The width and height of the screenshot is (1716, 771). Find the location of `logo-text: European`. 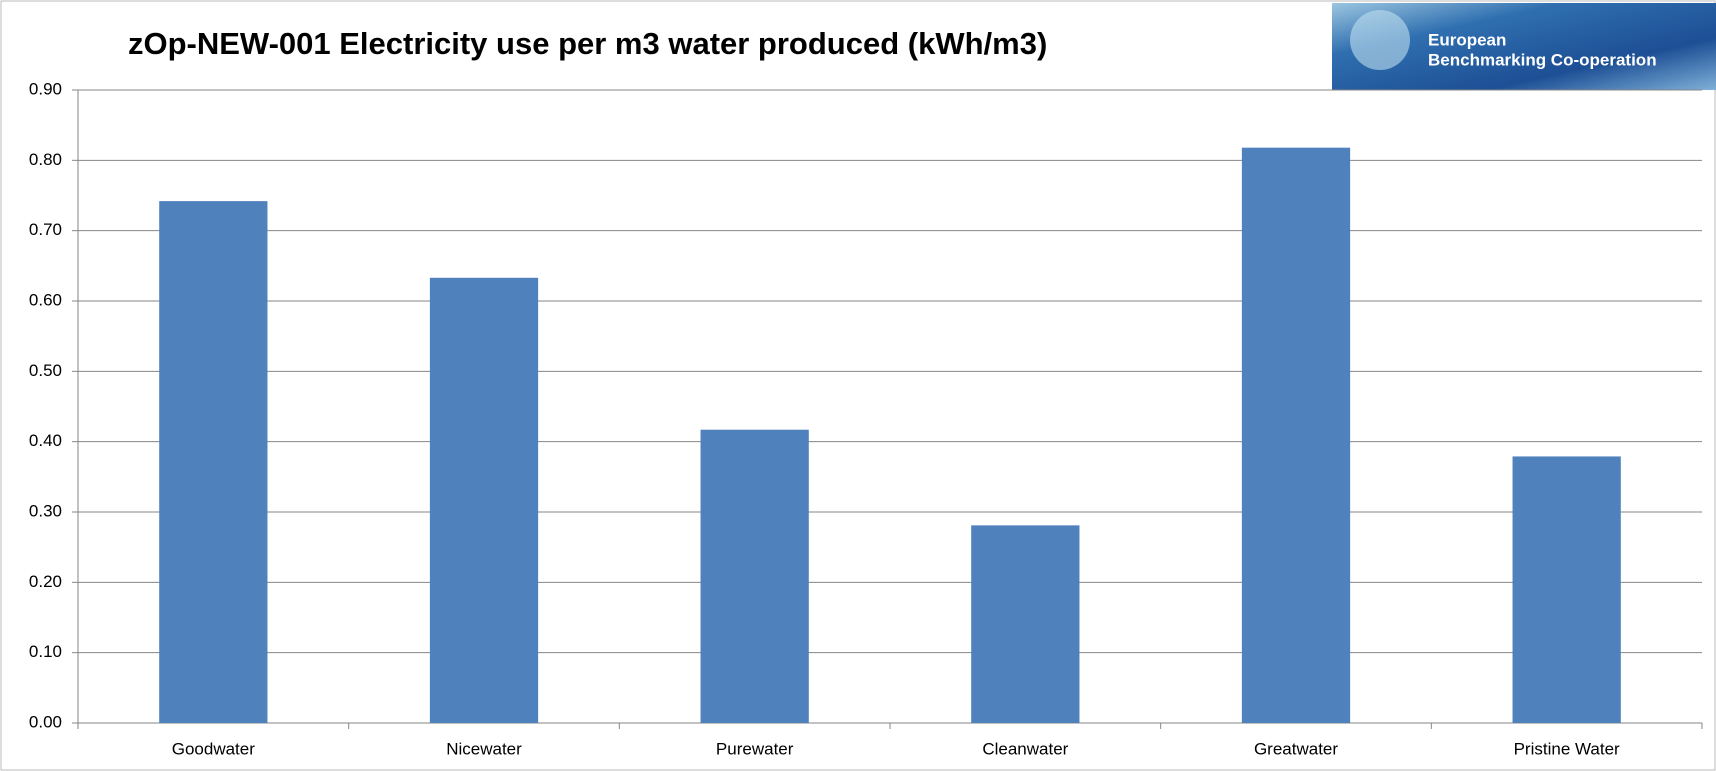

logo-text: European is located at coordinates (1467, 39).